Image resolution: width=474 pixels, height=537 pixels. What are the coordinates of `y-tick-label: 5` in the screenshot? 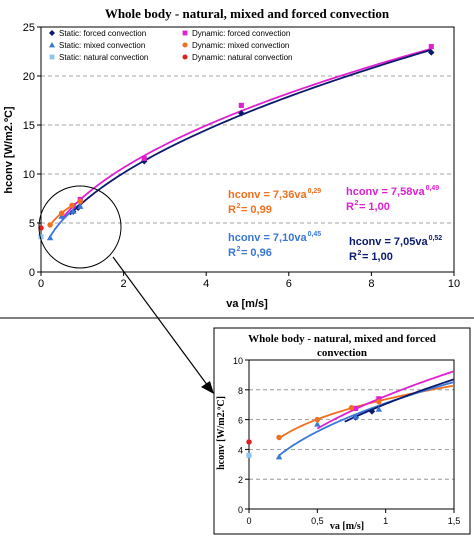 It's located at (32, 224).